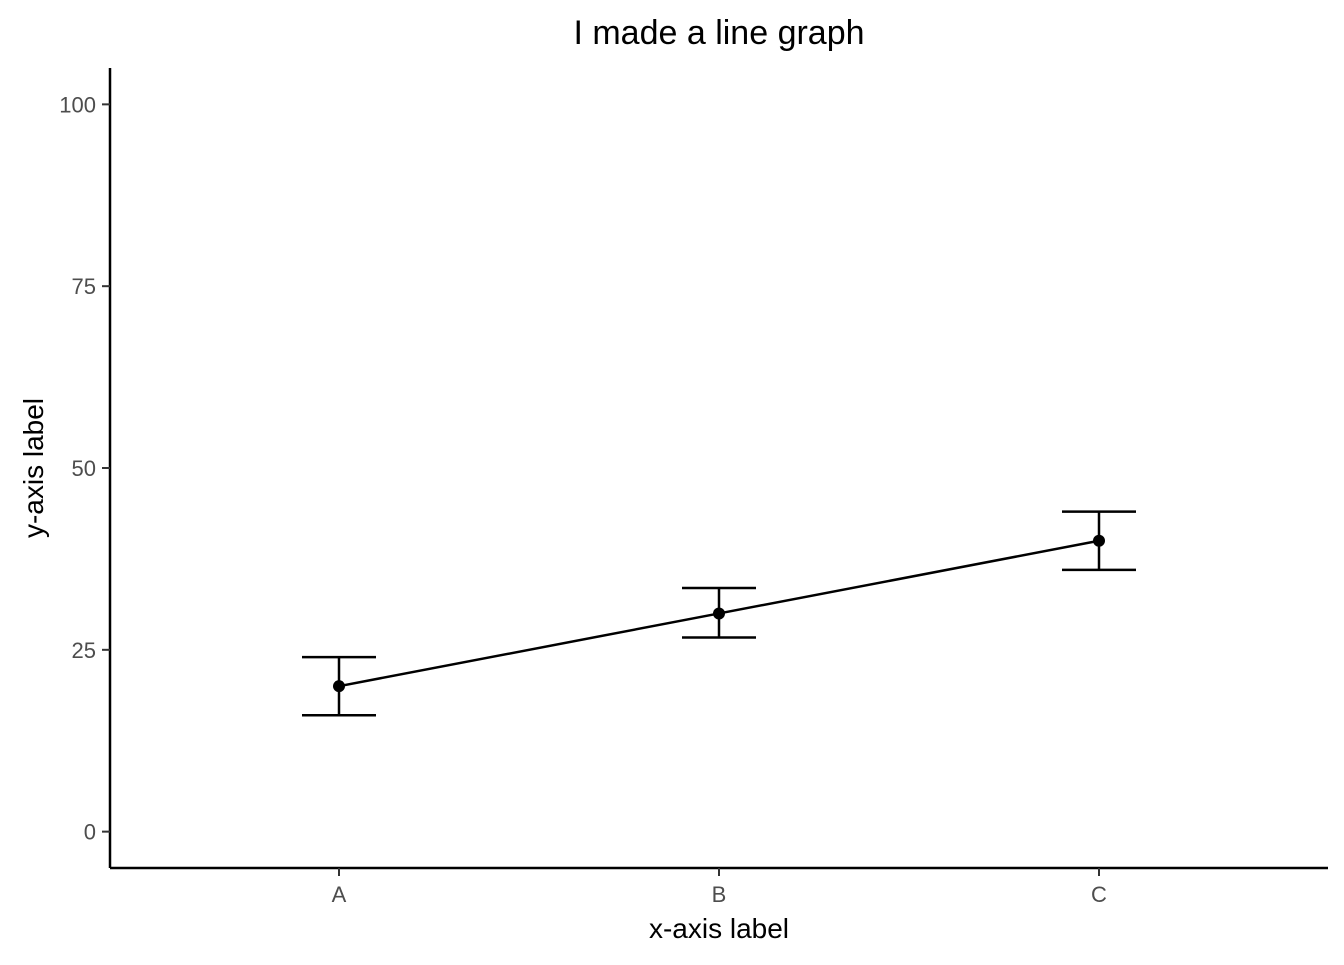 This screenshot has width=1344, height=965. I want to click on x-tick-label: B, so click(719, 894).